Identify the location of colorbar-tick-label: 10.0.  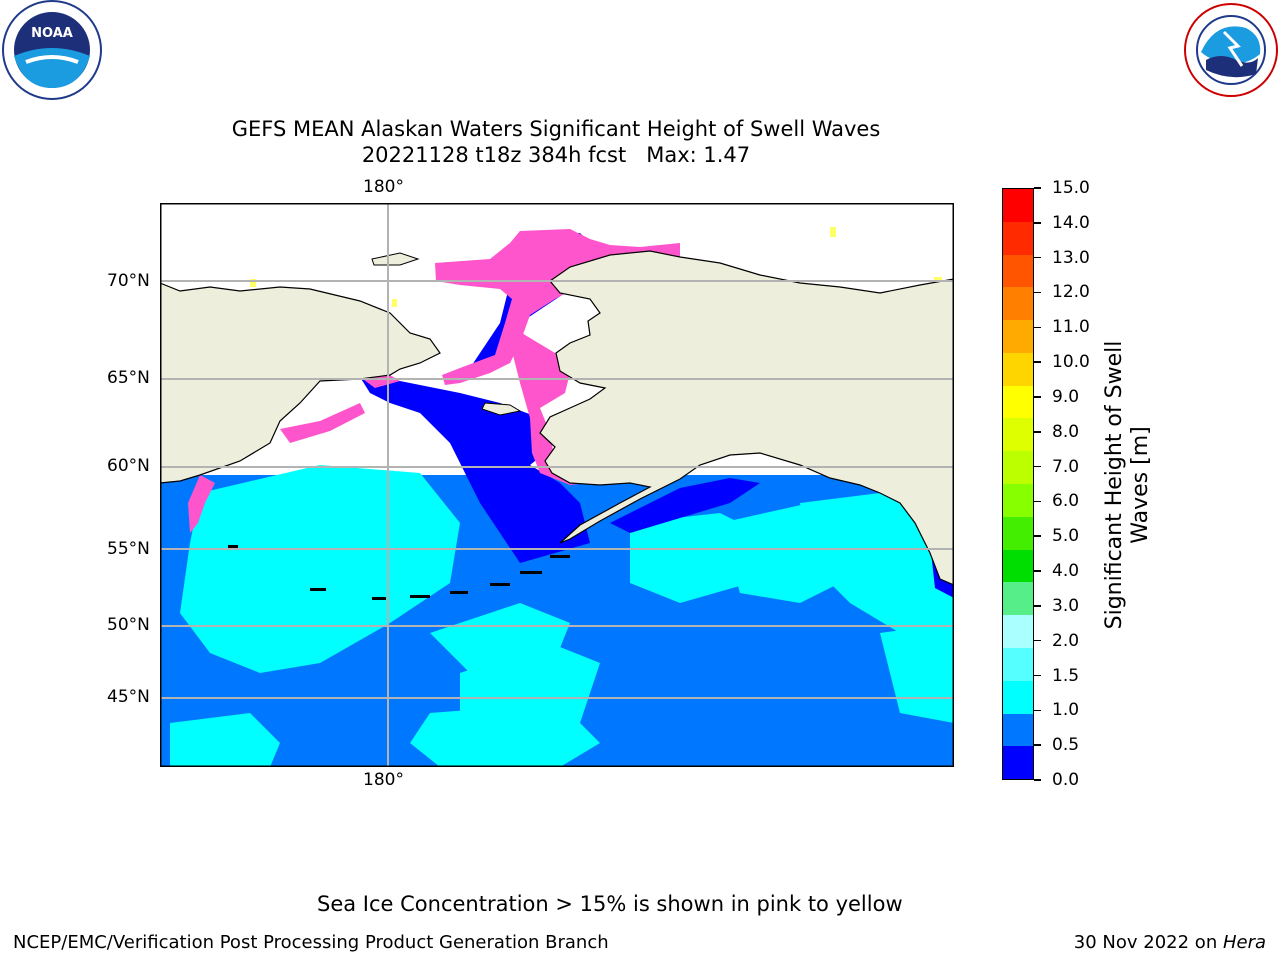
(1071, 362).